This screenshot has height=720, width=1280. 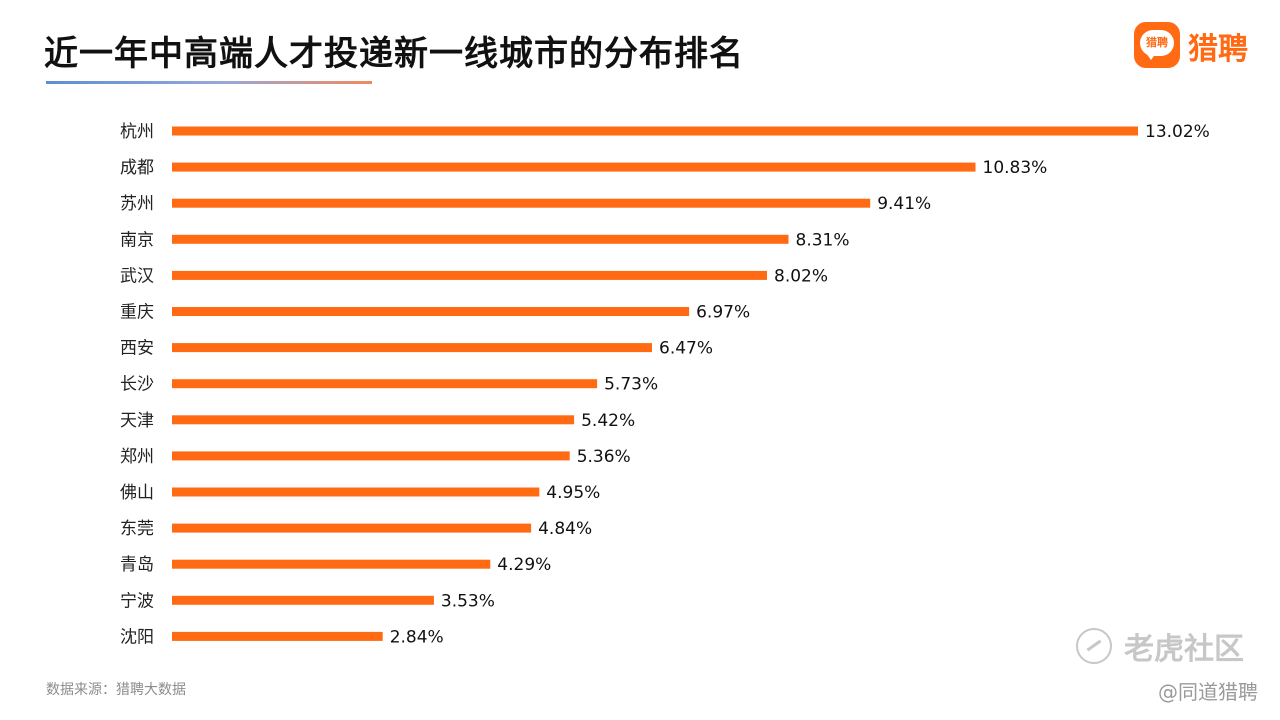 What do you see at coordinates (137, 132) in the screenshot?
I see `category-label: 杭州` at bounding box center [137, 132].